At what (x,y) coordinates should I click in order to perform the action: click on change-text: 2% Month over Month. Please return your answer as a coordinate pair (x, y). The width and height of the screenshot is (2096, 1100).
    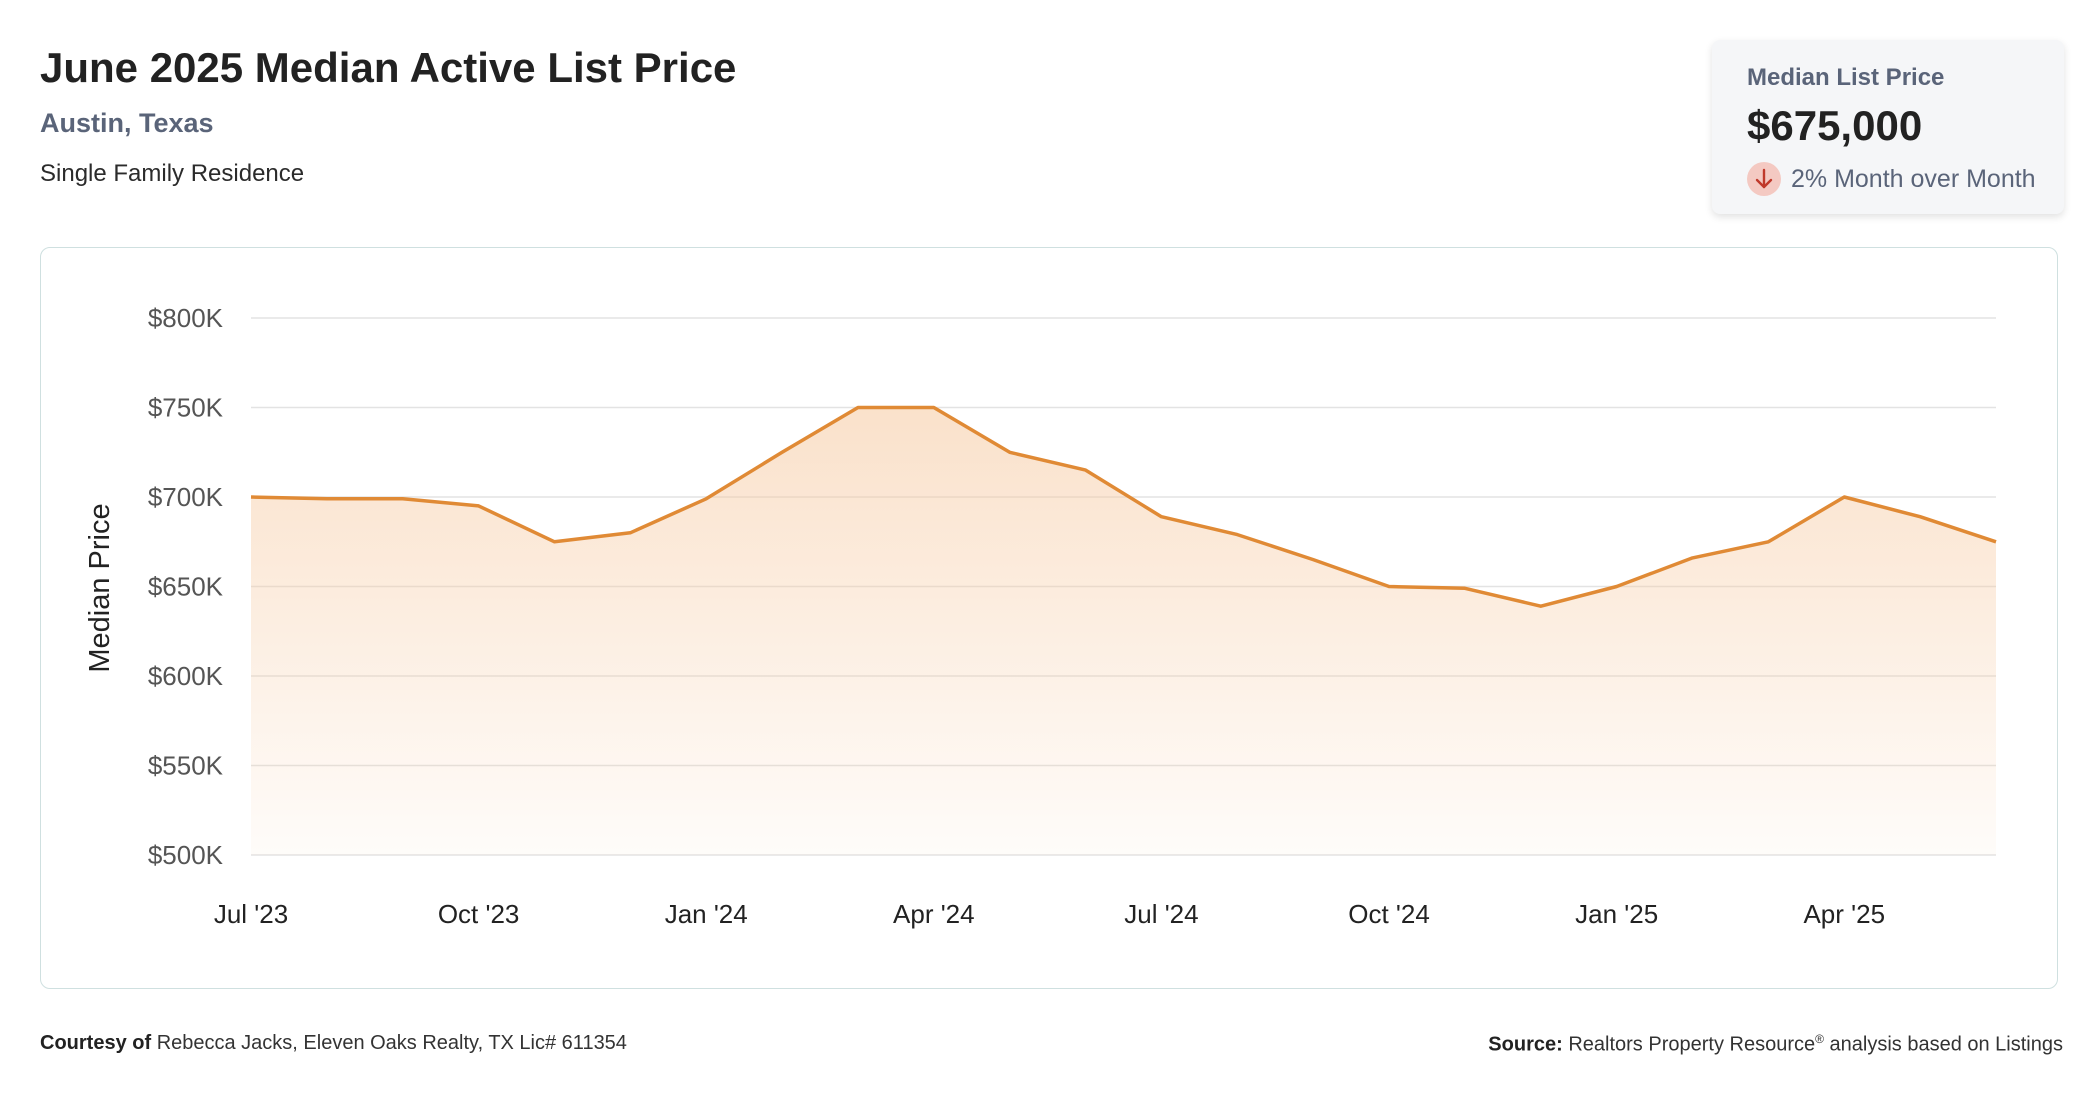
    Looking at the image, I should click on (1913, 178).